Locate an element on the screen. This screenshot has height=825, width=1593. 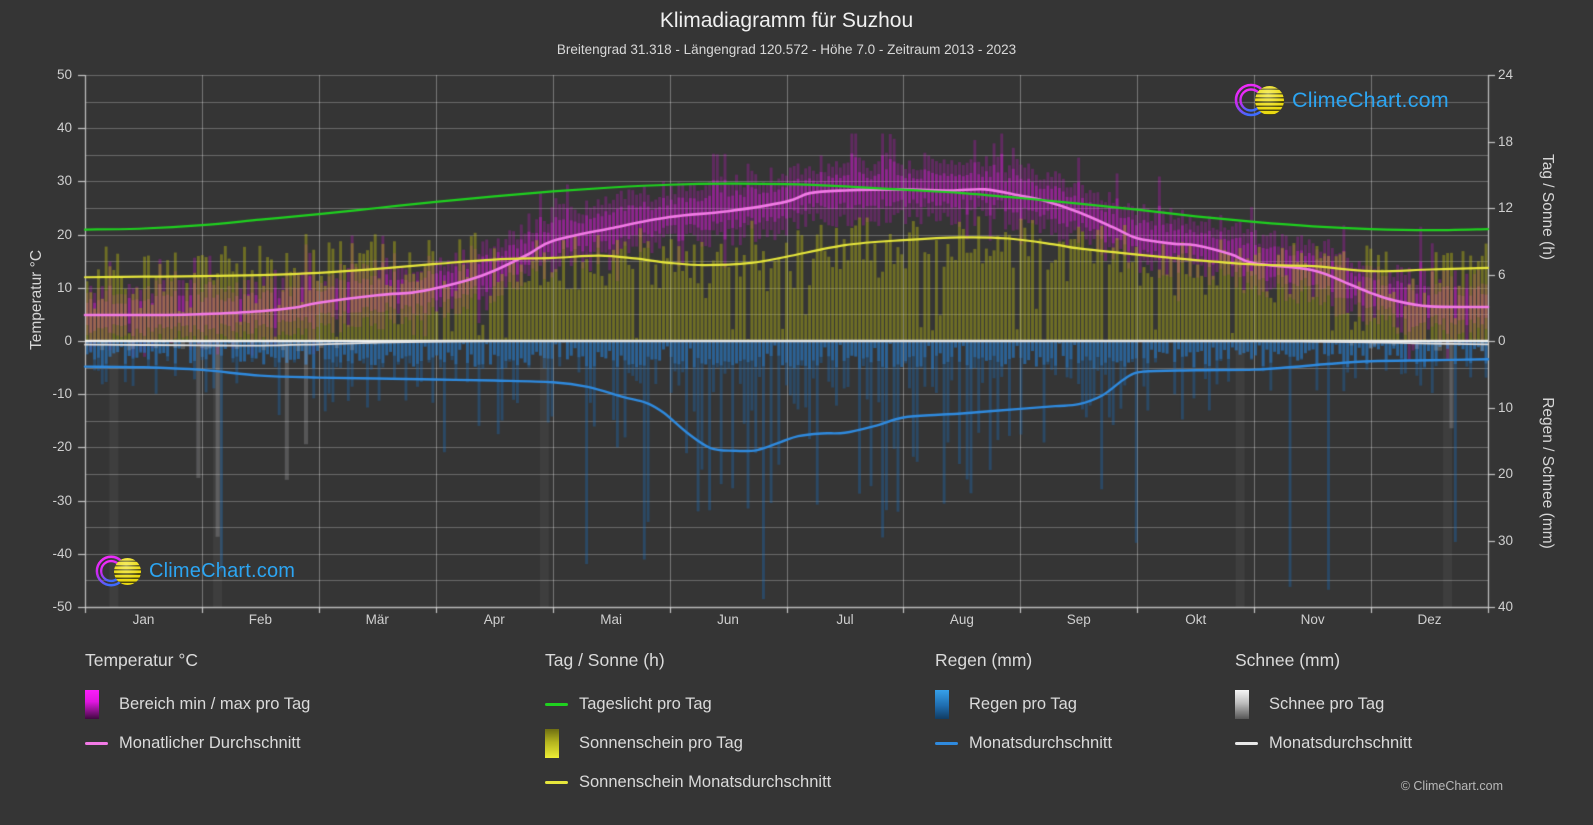
legend-title-rain: Regen (mm) is located at coordinates (984, 660).